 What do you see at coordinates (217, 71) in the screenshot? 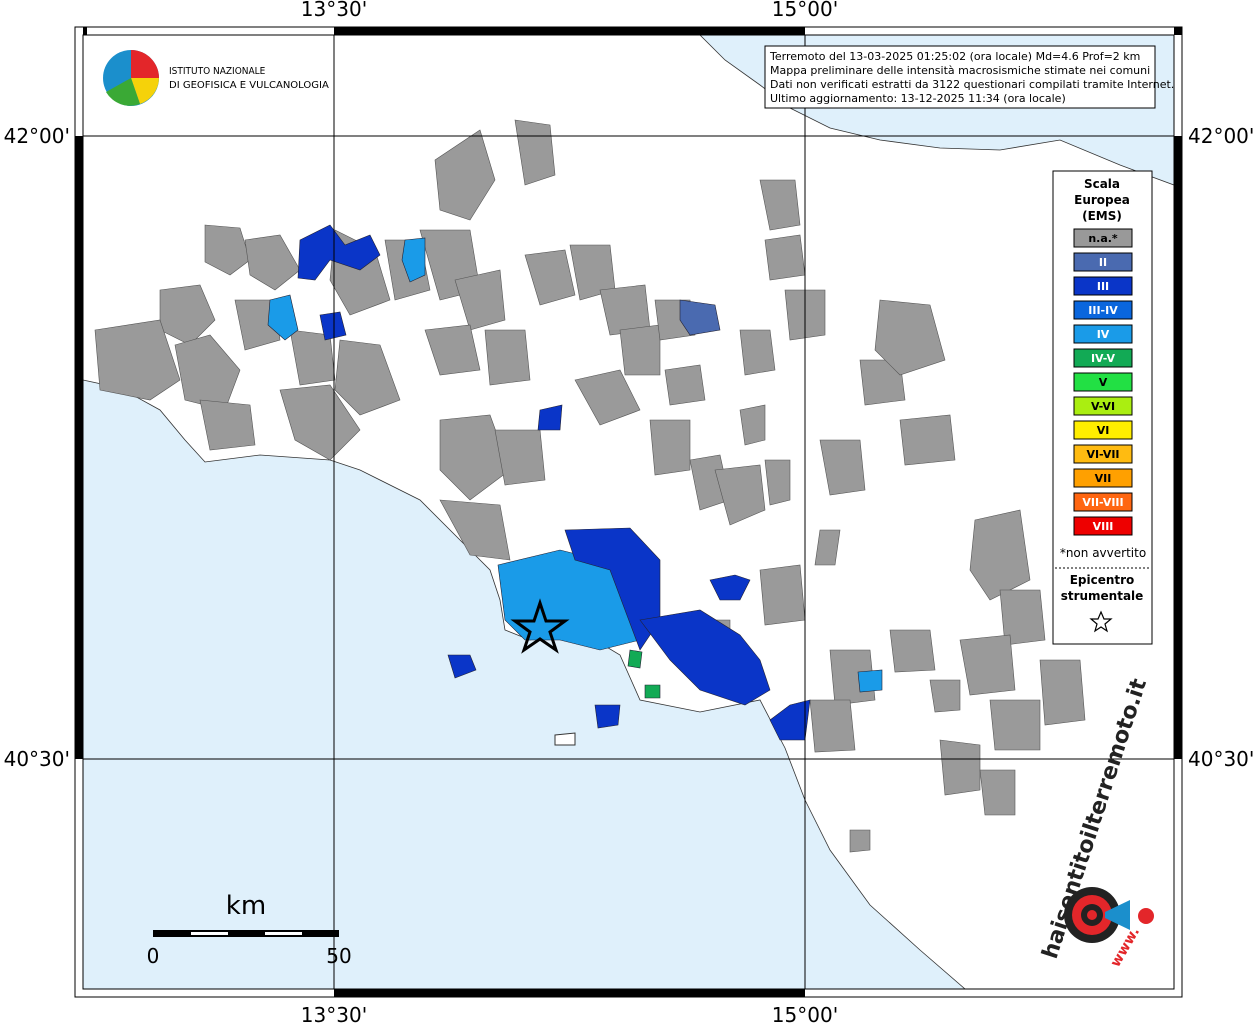
I see `institute-name: ISTITUTO NAZIONALE` at bounding box center [217, 71].